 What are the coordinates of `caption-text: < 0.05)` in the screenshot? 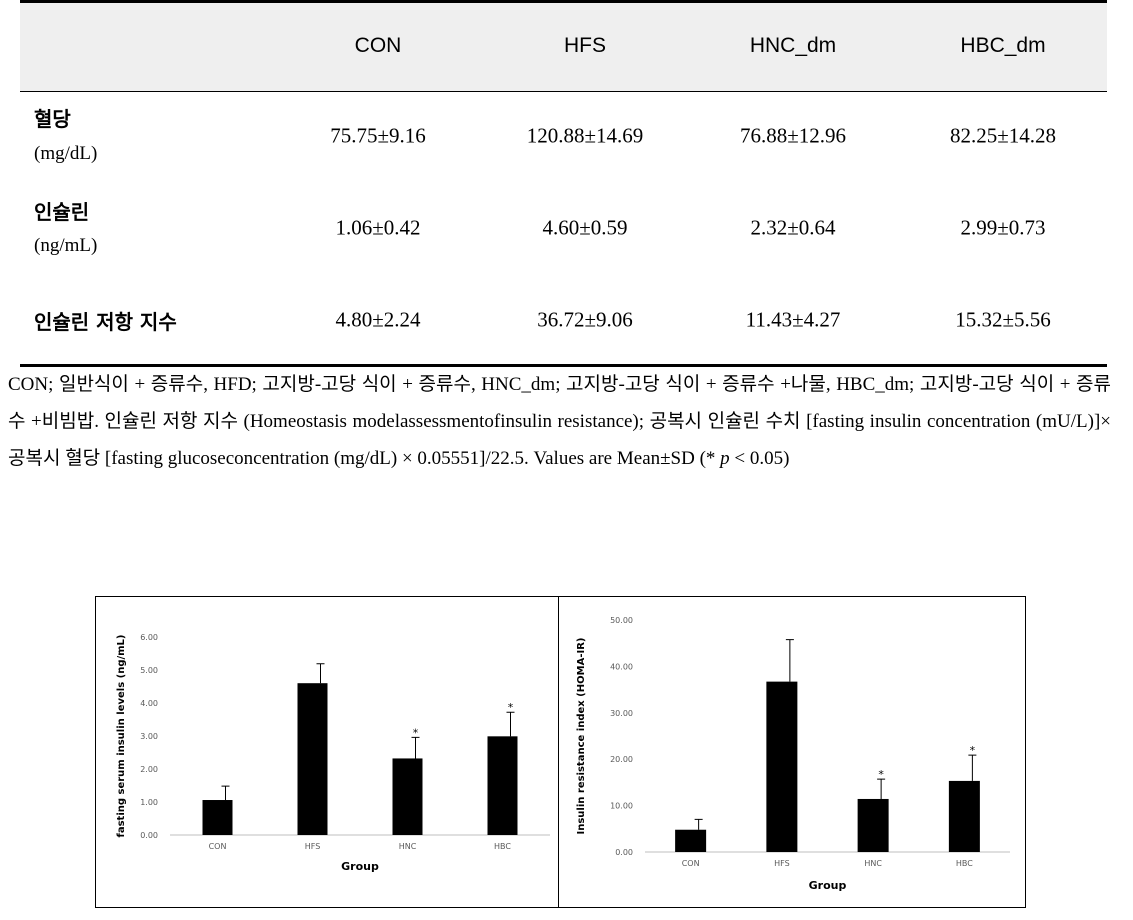 It's located at (759, 458).